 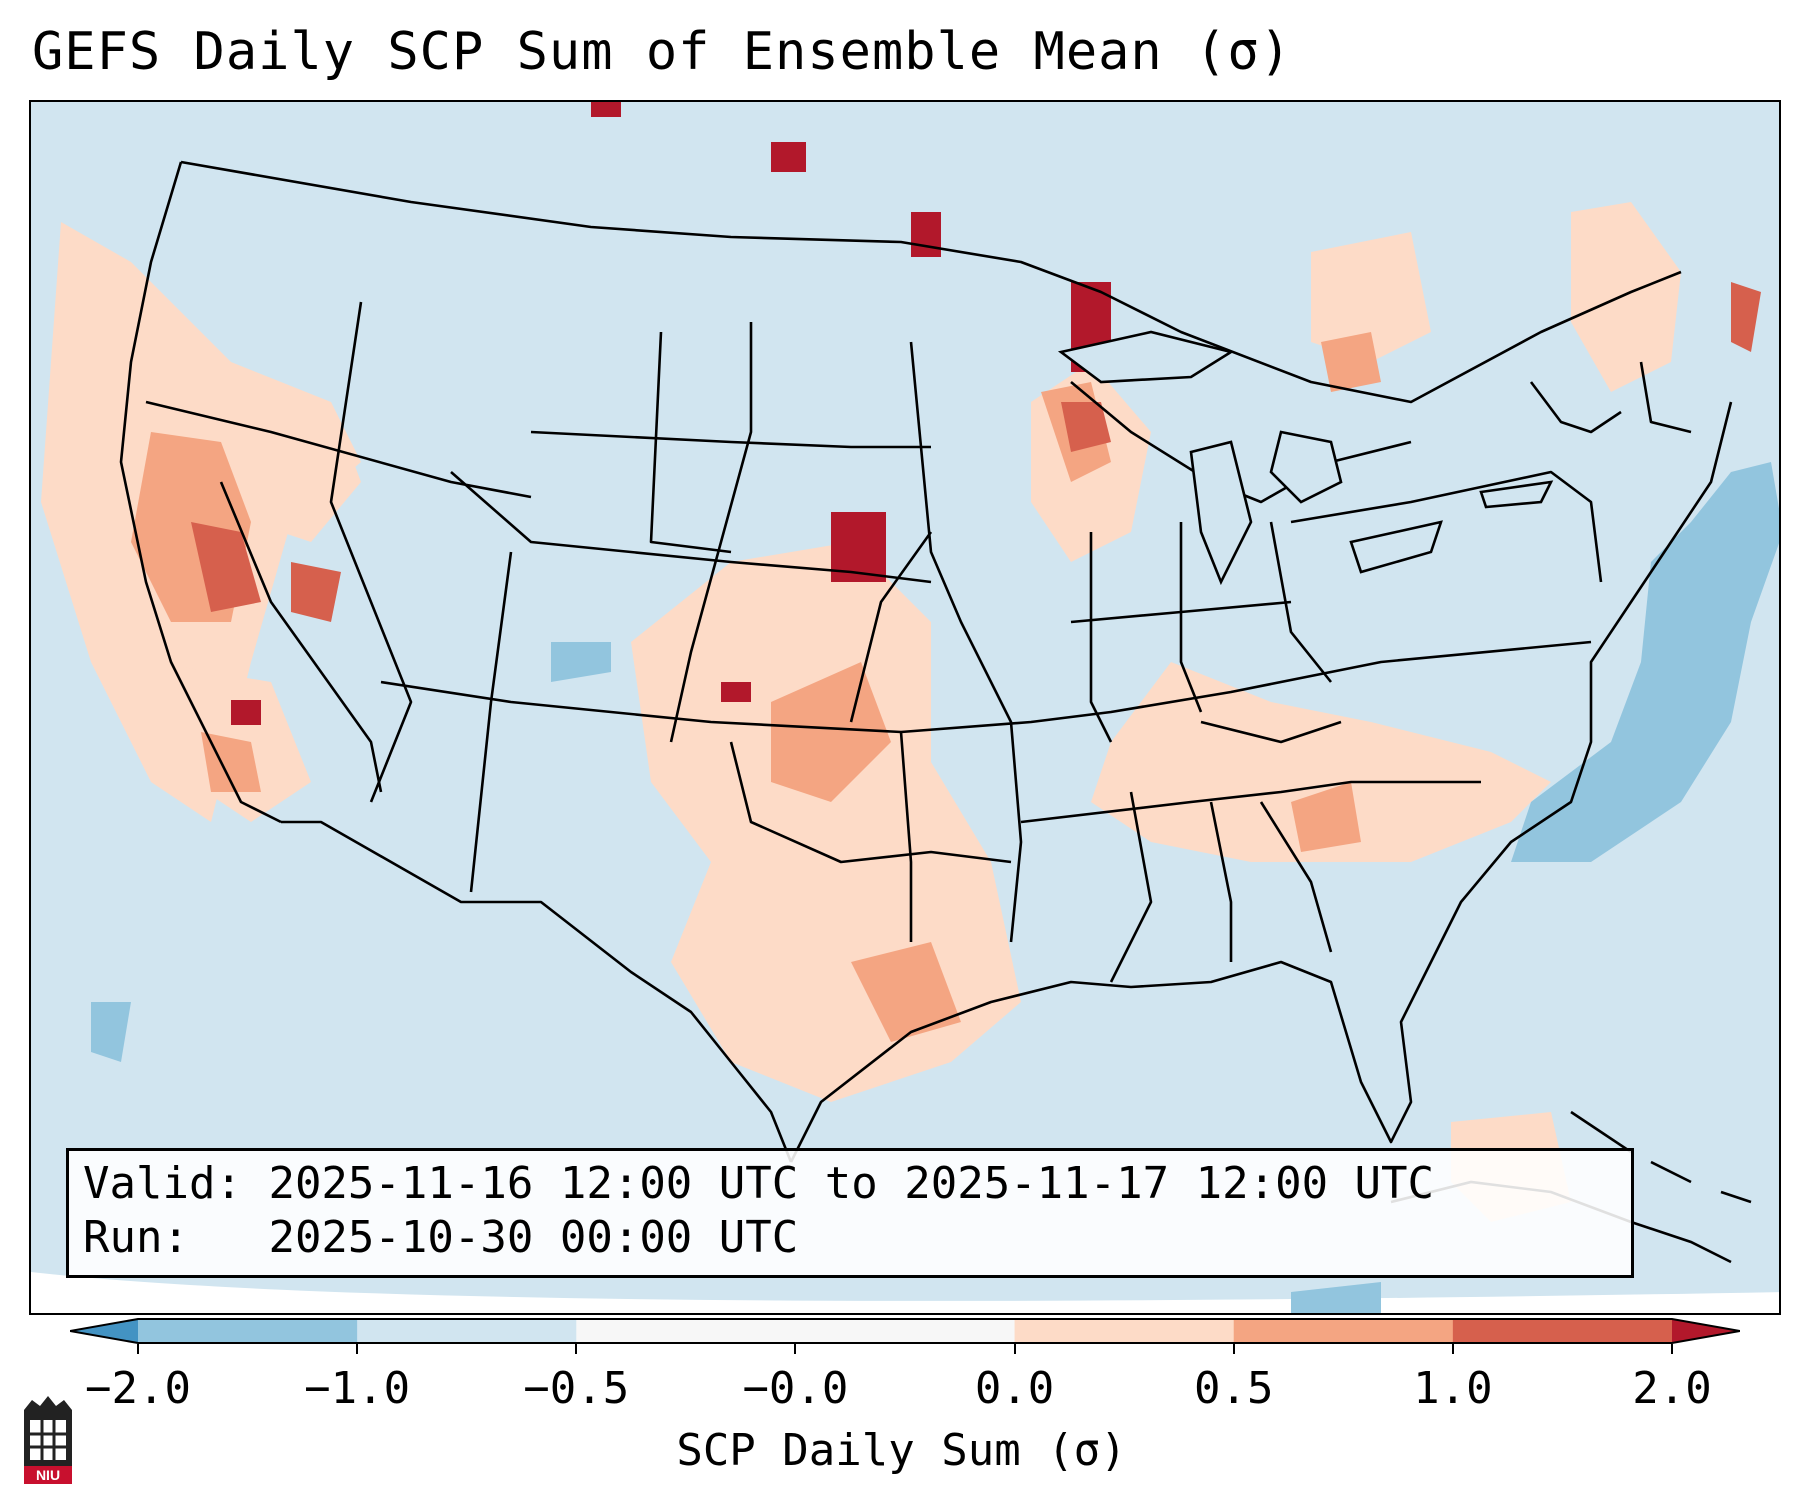 I want to click on colorbar-tick-label: 1.0, so click(x=1453, y=1388).